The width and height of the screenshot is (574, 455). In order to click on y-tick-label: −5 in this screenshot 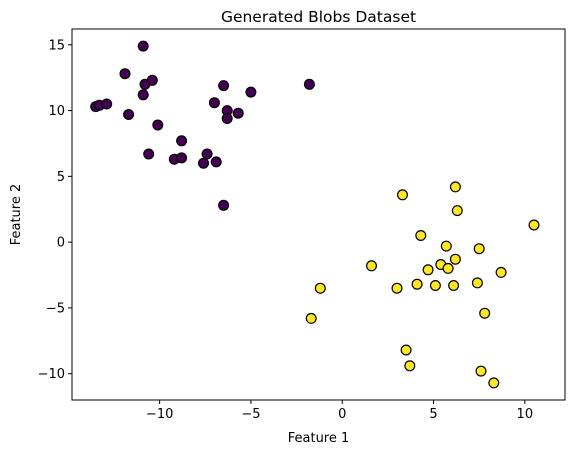, I will do `click(55, 308)`.